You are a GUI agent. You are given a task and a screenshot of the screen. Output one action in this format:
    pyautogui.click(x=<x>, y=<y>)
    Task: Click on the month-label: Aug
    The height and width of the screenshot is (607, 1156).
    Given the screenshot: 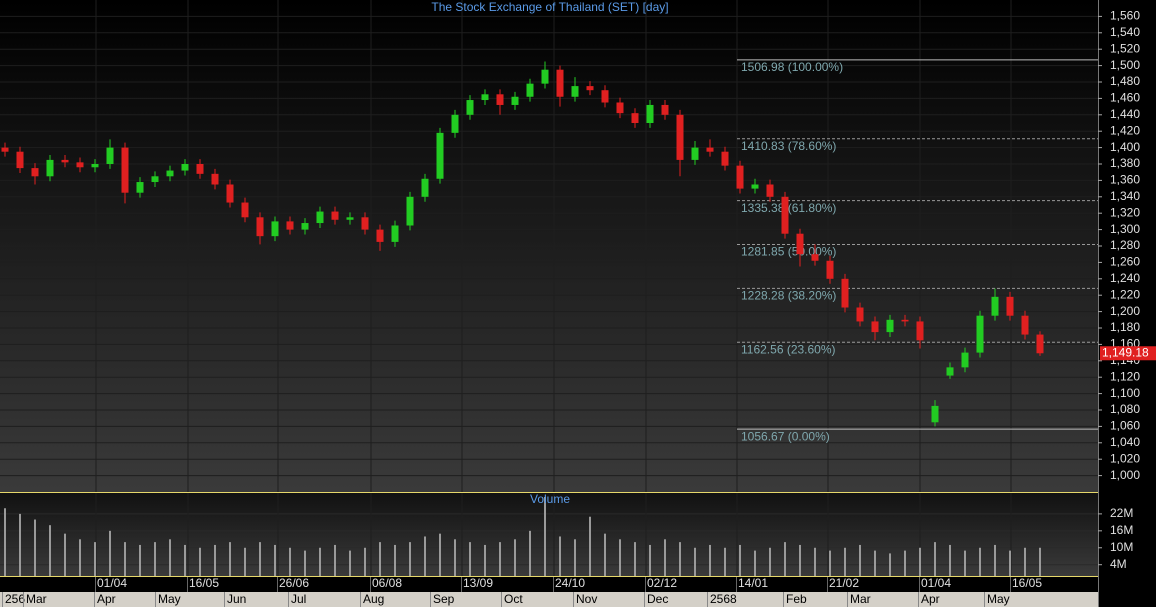 What is the action you would take?
    pyautogui.click(x=373, y=599)
    